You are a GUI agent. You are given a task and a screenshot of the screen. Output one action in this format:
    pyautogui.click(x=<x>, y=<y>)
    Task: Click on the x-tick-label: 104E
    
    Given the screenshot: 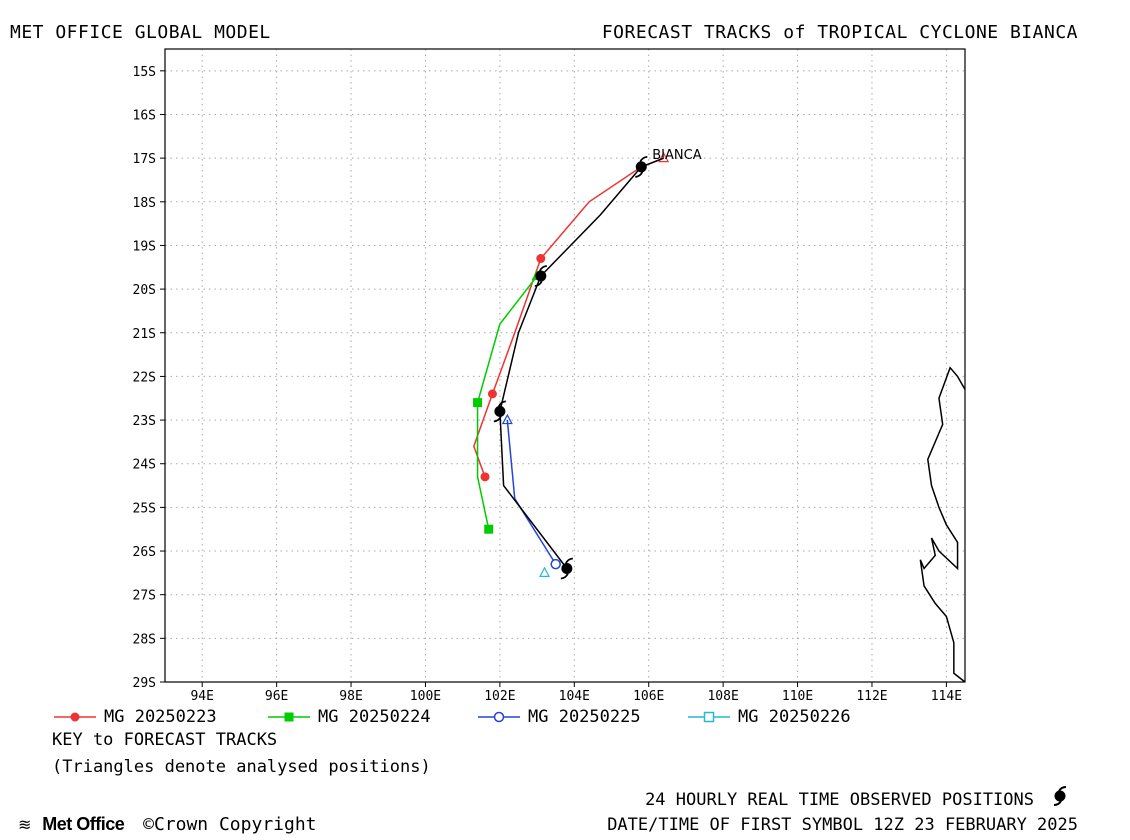 What is the action you would take?
    pyautogui.click(x=574, y=696)
    